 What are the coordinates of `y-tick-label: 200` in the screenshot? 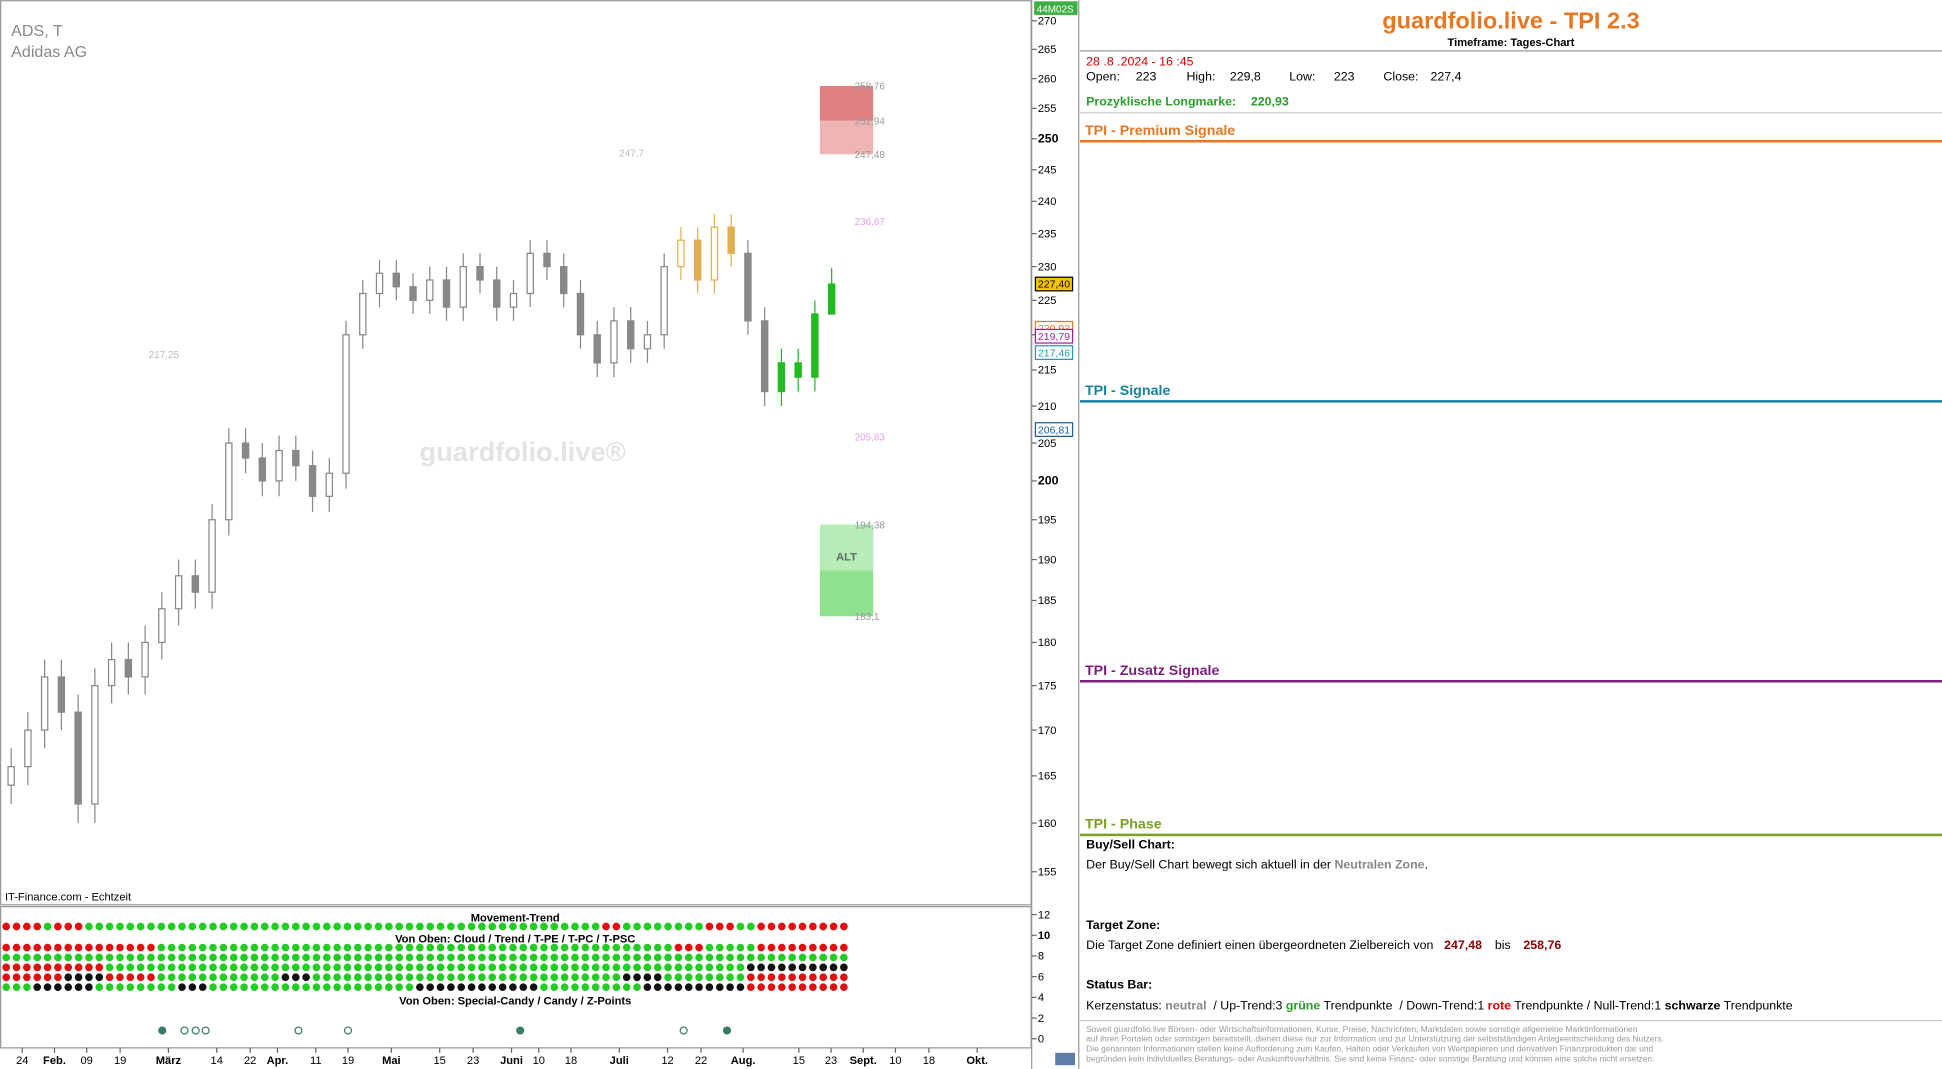 It's located at (1048, 481).